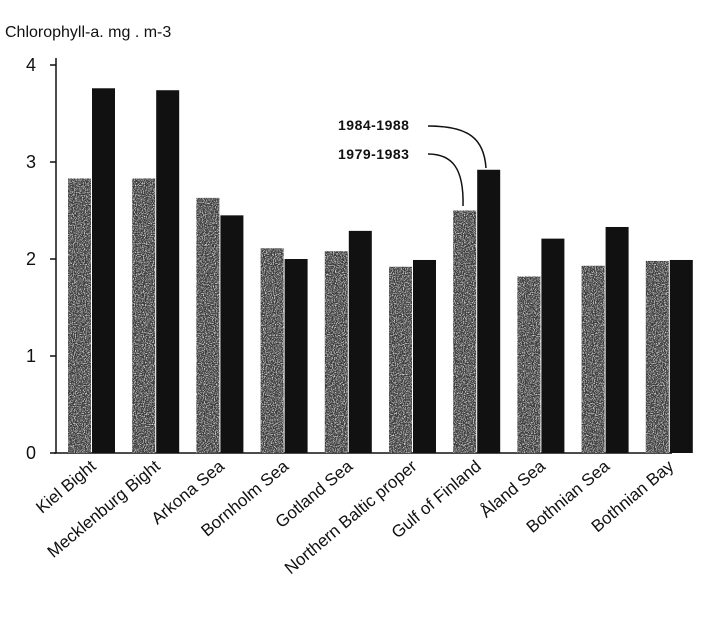  Describe the element at coordinates (31, 162) in the screenshot. I see `y-tick-label: 3` at that location.